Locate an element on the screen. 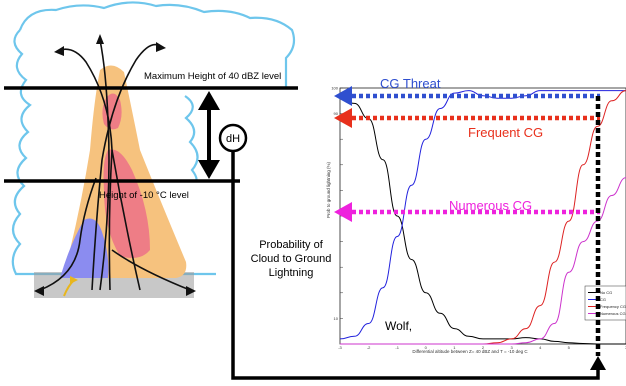 The width and height of the screenshot is (626, 386). probability-label-1: Probability of is located at coordinates (291, 245).